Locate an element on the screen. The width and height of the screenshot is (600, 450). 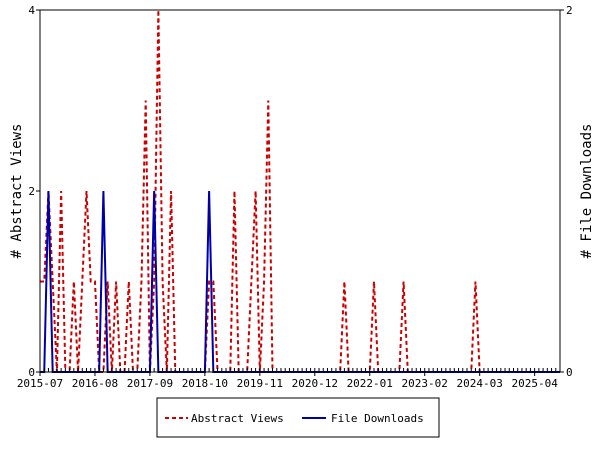
legend-label-abstract-views: Abstract Views is located at coordinates (237, 418).